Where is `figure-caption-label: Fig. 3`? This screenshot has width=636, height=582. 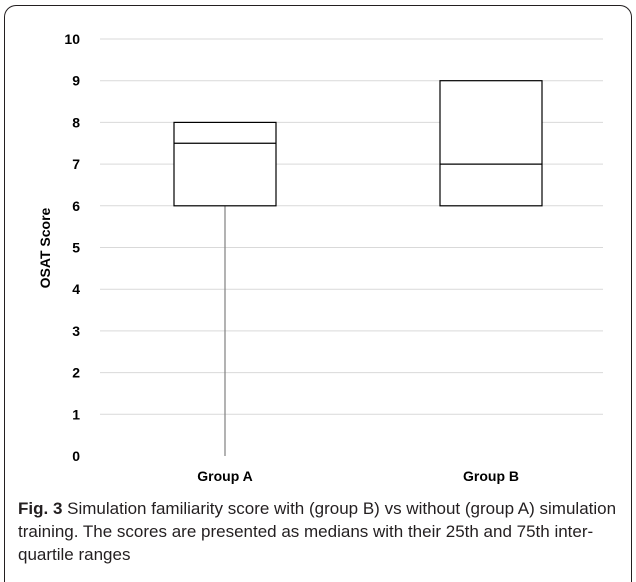 figure-caption-label: Fig. 3 is located at coordinates (40, 508).